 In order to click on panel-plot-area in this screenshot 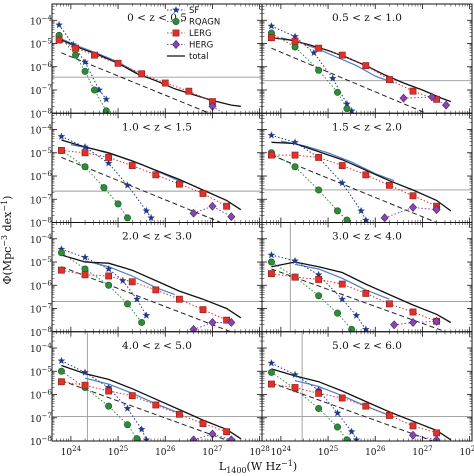, I will do `click(367, 68)`.